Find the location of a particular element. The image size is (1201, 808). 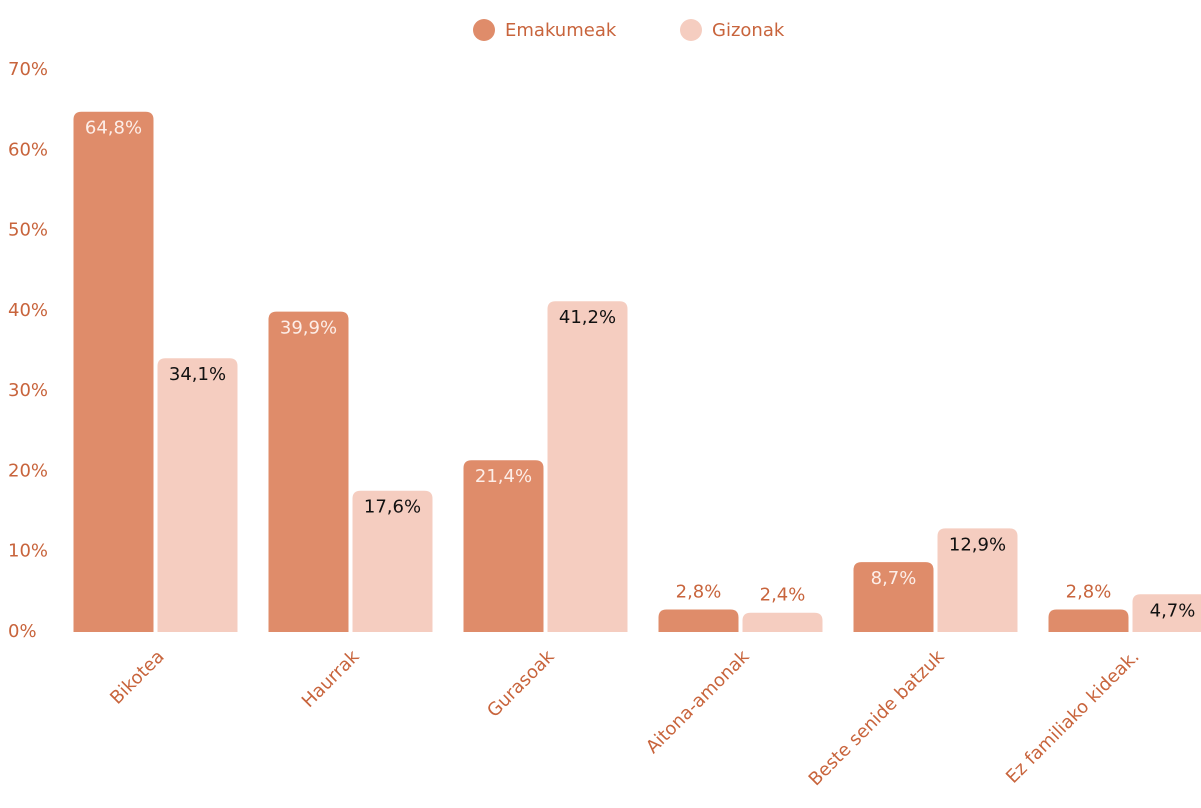

y-tick-label: 60% is located at coordinates (28, 149).